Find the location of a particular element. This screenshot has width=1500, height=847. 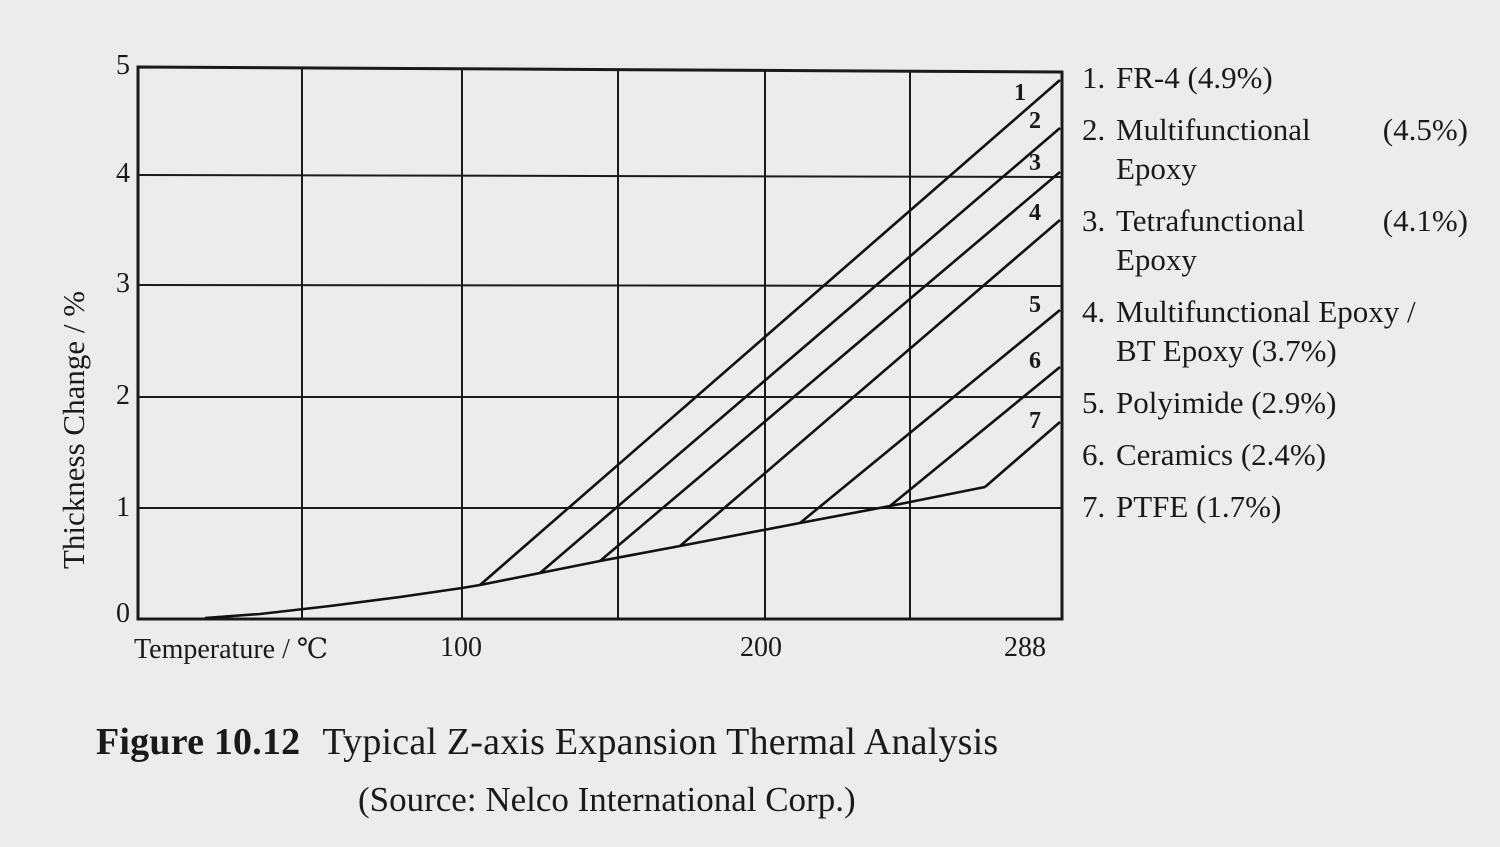

x-tick-288: 288 is located at coordinates (1025, 647).